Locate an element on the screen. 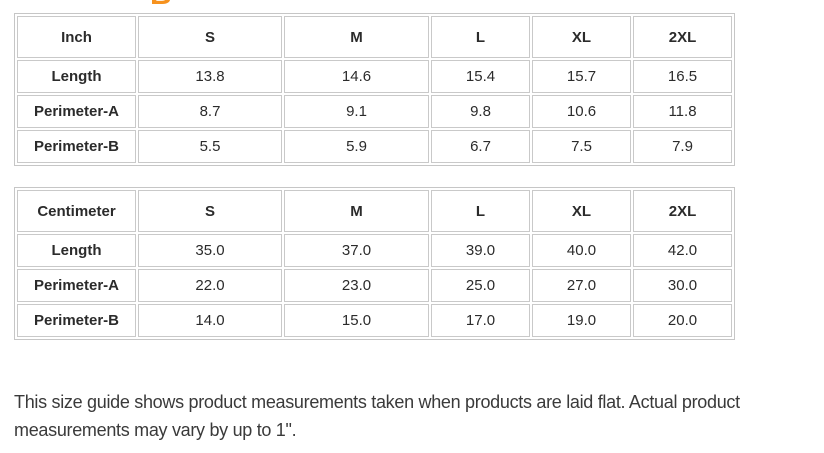 The width and height of the screenshot is (824, 453). measurement-cell: 22.0 is located at coordinates (210, 285).